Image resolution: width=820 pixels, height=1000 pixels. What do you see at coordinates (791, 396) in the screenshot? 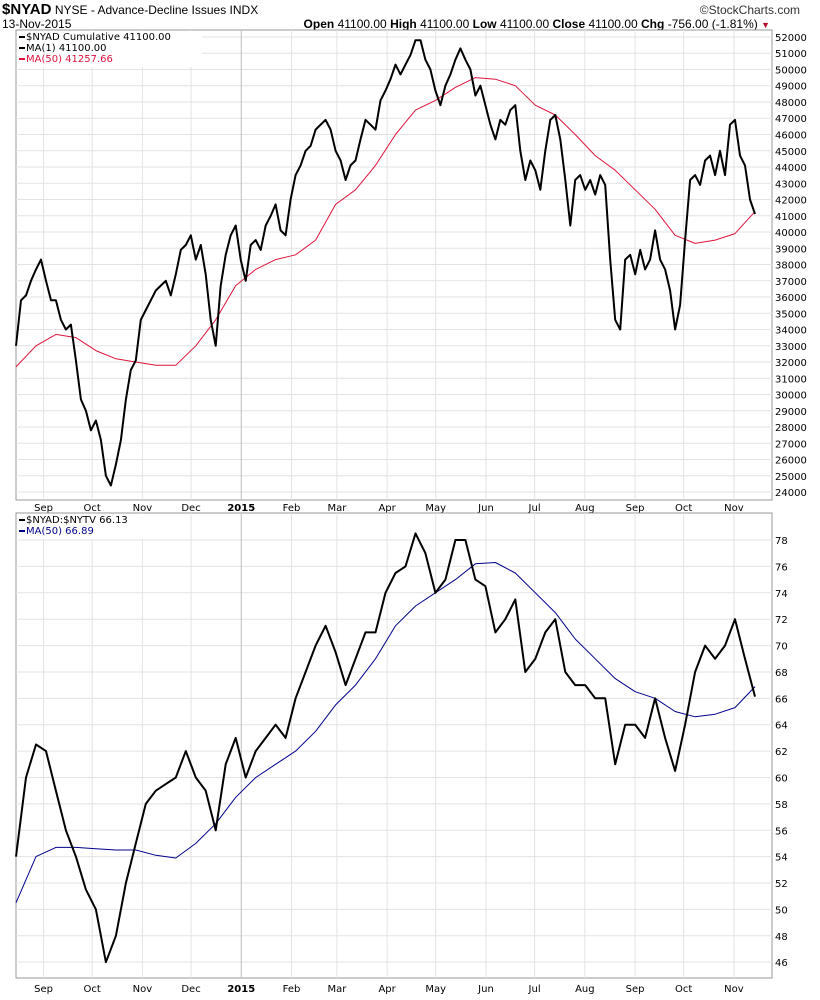
I see `y-tick-label: 30000` at bounding box center [791, 396].